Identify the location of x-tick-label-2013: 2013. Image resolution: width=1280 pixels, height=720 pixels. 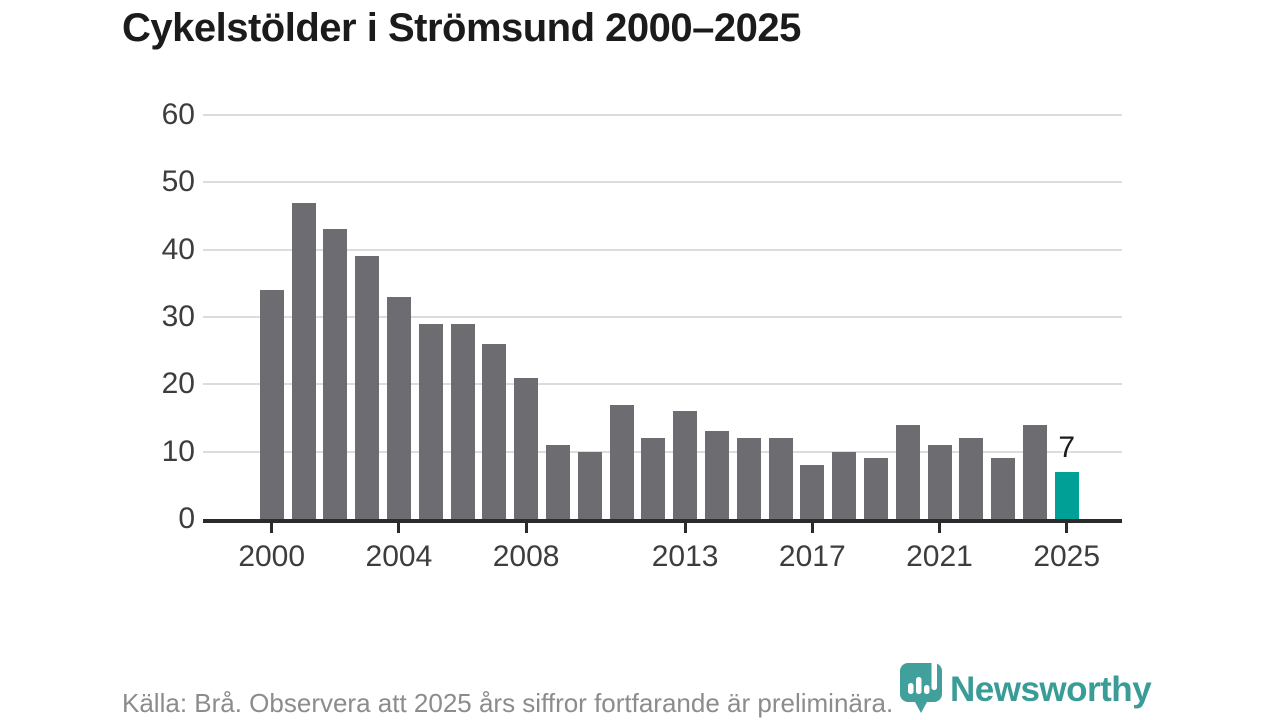
(685, 556).